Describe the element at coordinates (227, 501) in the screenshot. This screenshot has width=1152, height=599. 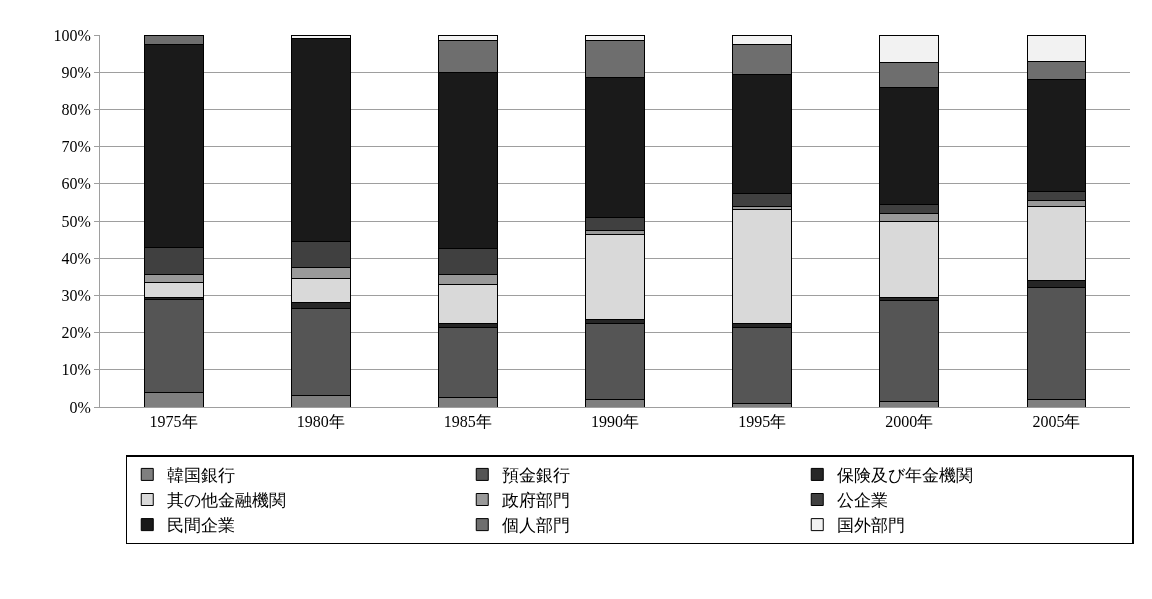
I see `legend-label: 其の他金融機関` at that location.